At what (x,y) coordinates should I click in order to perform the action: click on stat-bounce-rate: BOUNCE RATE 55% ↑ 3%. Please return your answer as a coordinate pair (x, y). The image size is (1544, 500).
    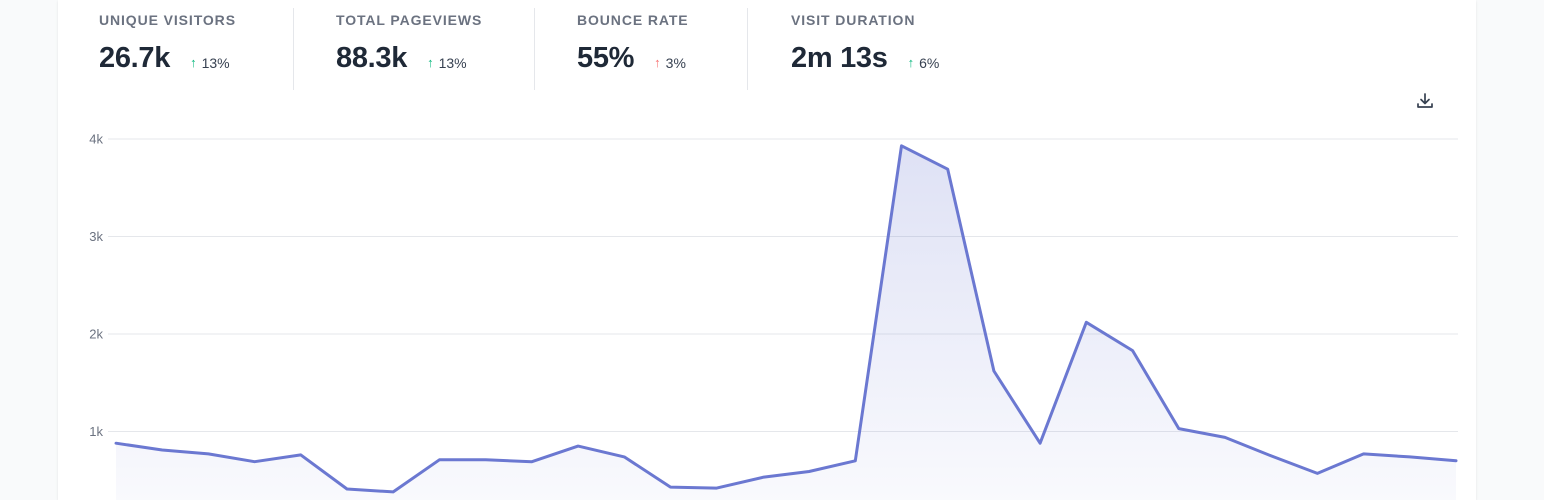
    Looking at the image, I should click on (633, 51).